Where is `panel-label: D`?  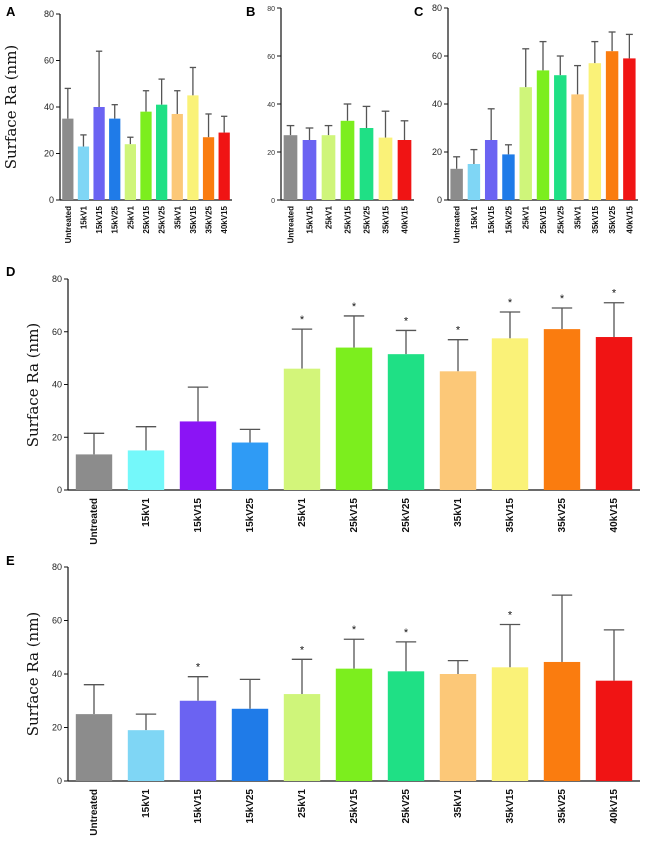 panel-label: D is located at coordinates (10, 271).